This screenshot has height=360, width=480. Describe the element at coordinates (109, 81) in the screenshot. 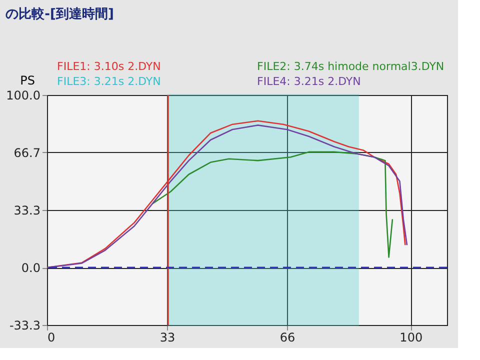

I see `legend-label: FILE3: 3.21s 2.DYN` at that location.